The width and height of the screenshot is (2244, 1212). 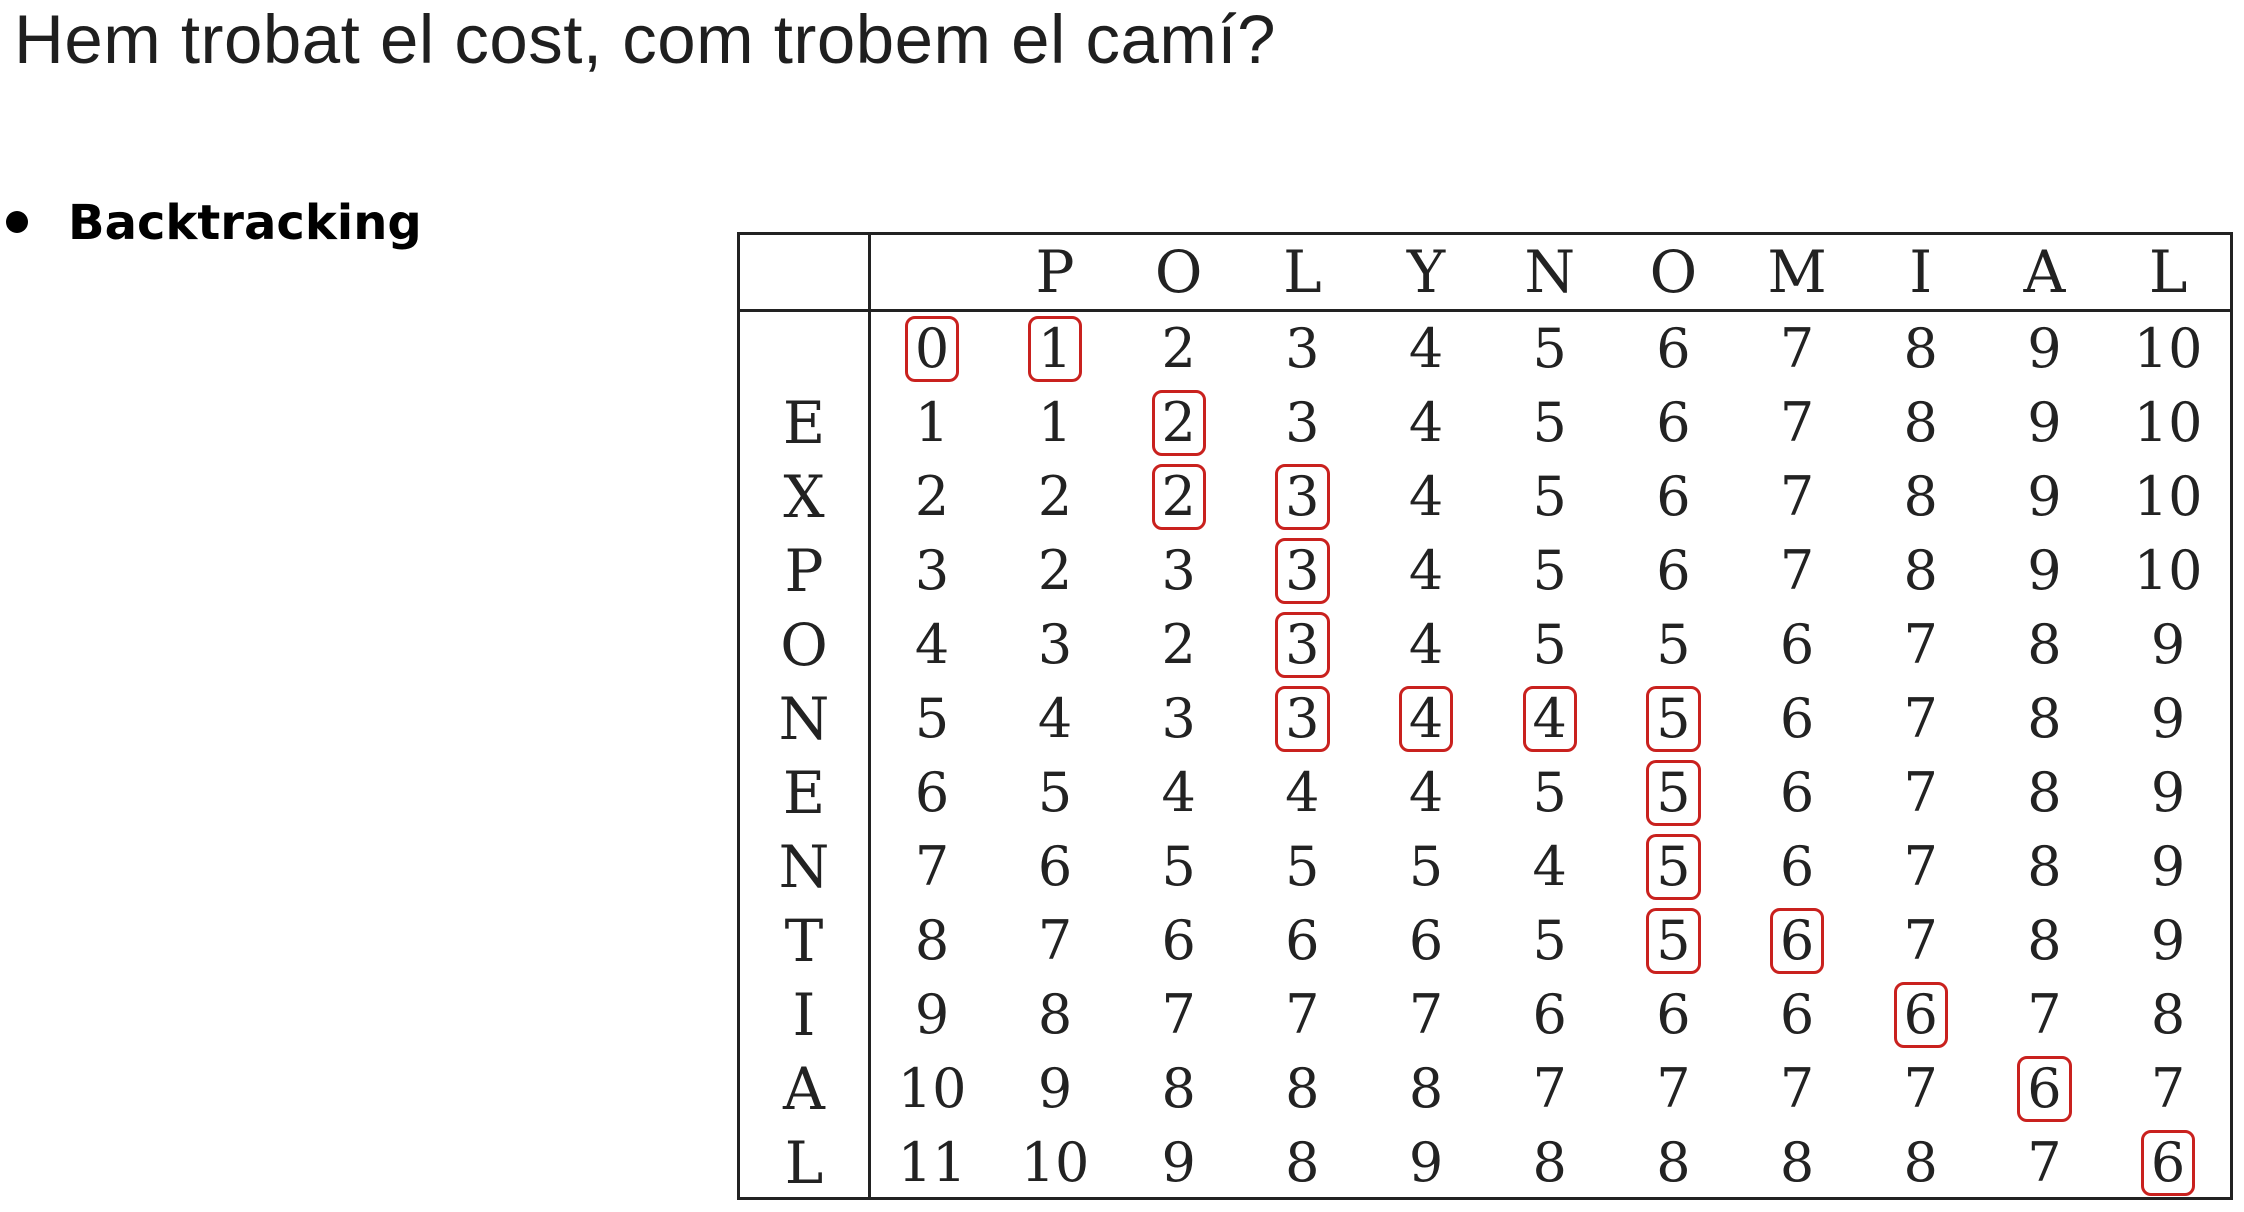 What do you see at coordinates (1549, 1014) in the screenshot?
I see `cell-value: 6` at bounding box center [1549, 1014].